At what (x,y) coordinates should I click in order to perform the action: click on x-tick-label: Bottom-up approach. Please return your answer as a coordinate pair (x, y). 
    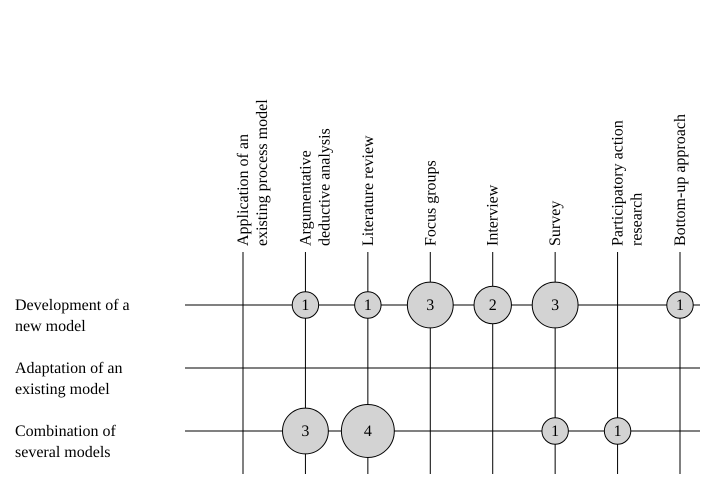
    Looking at the image, I should click on (680, 180).